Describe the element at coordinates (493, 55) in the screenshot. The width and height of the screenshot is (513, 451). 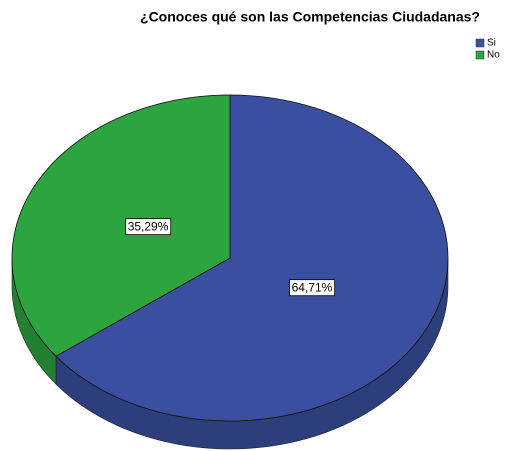
I see `legend-label: No` at that location.